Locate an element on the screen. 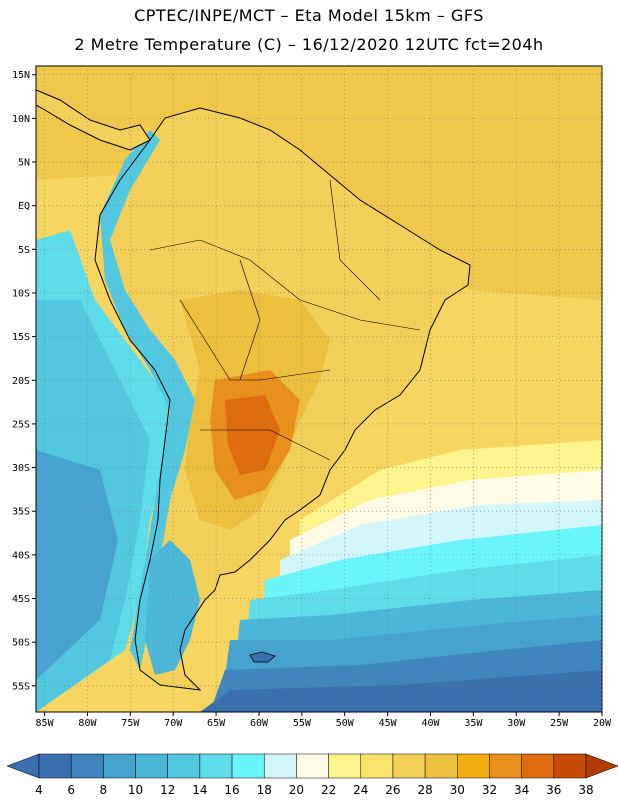  colorbar-label: 4 is located at coordinates (39, 790).